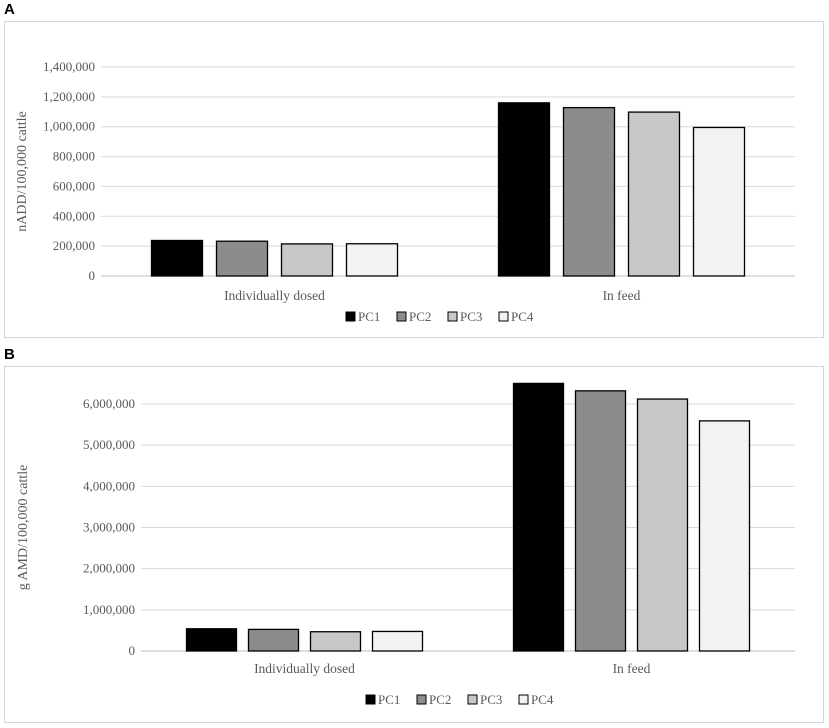 Image resolution: width=829 pixels, height=728 pixels. Describe the element at coordinates (23, 528) in the screenshot. I see `y-axis-label: g AMD/100,000 cattle` at that location.